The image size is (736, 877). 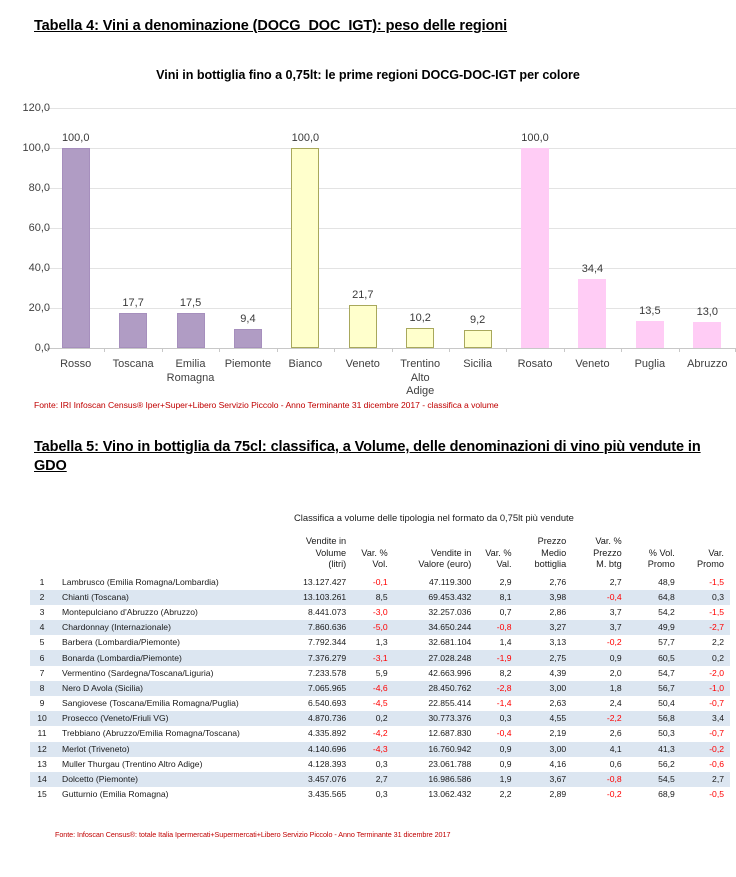 I want to click on cell-var-prezzo: 1,8, so click(x=605, y=688).